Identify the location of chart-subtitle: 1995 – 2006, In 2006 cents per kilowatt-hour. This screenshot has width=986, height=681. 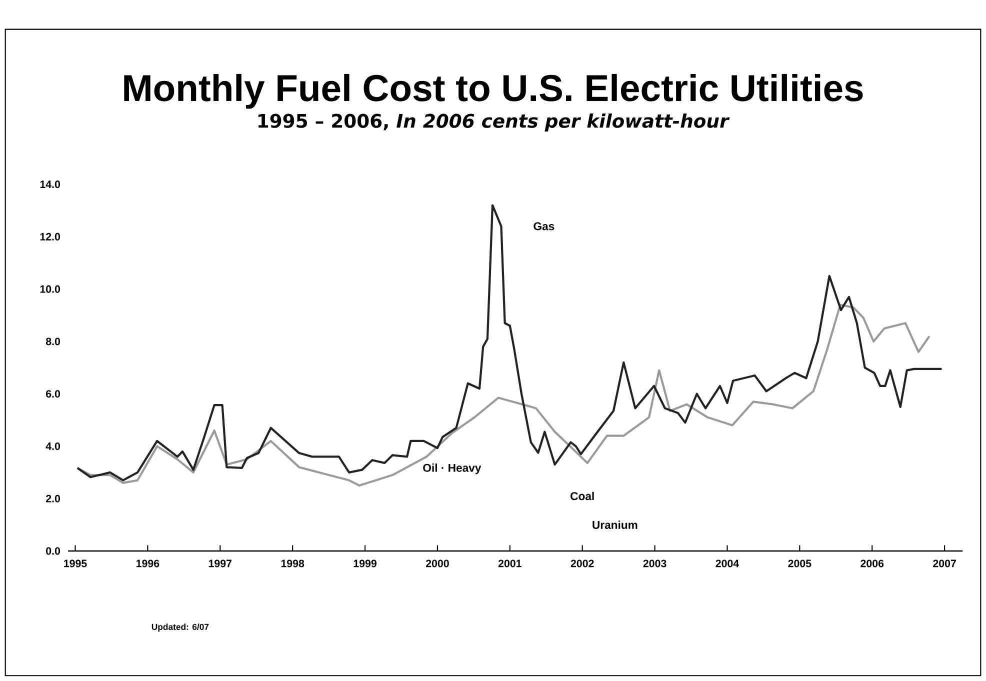
(494, 122).